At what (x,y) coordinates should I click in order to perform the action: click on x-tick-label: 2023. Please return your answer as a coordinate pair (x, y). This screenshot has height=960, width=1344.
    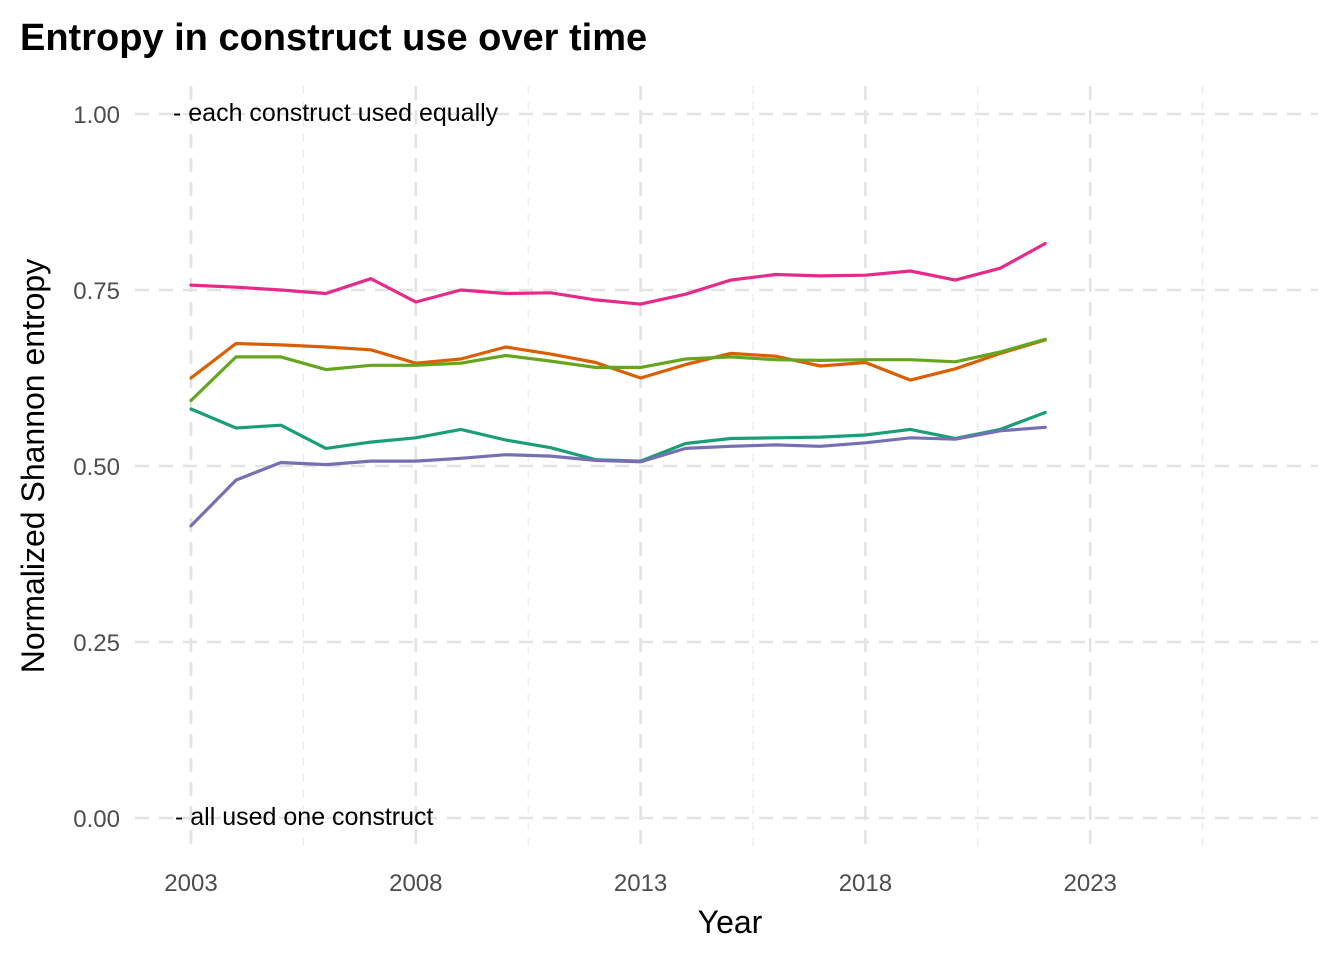
    Looking at the image, I should click on (1090, 883).